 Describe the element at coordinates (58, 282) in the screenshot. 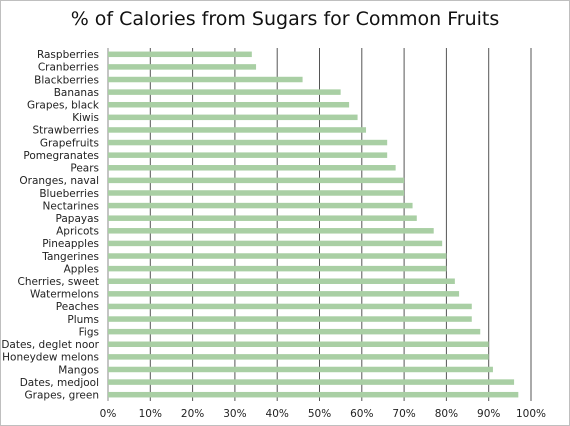

I see `category-label: Cherries, sweet` at that location.